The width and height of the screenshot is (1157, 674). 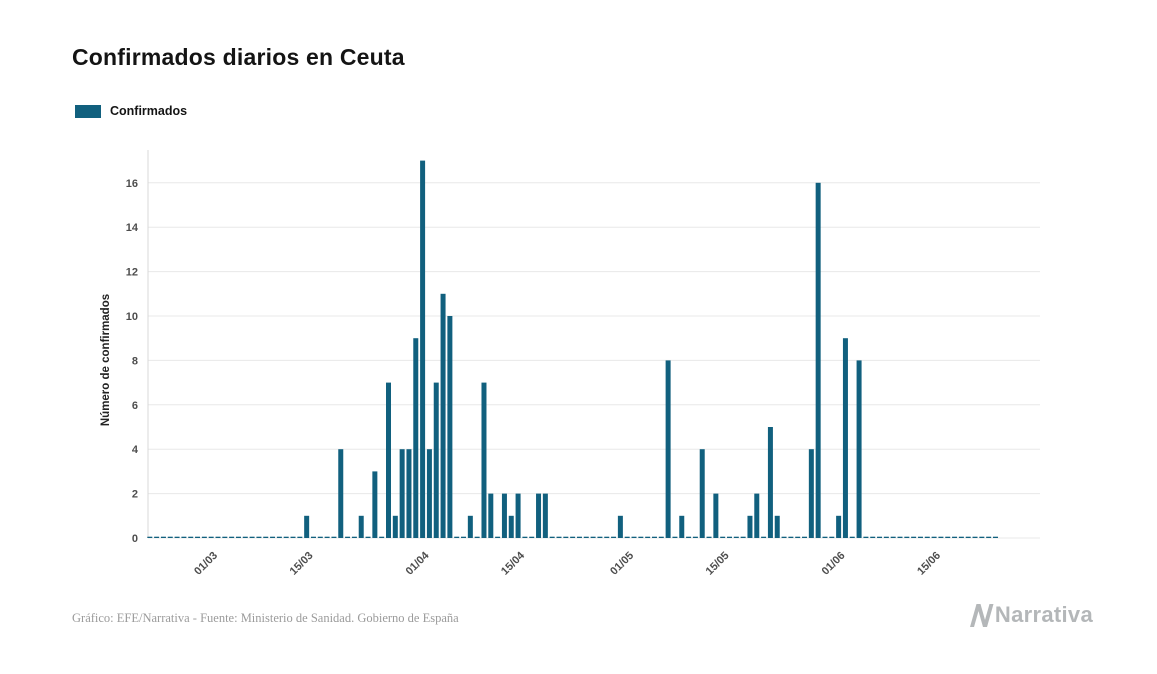 I want to click on y-axis-title: Número de confirmados, so click(x=106, y=360).